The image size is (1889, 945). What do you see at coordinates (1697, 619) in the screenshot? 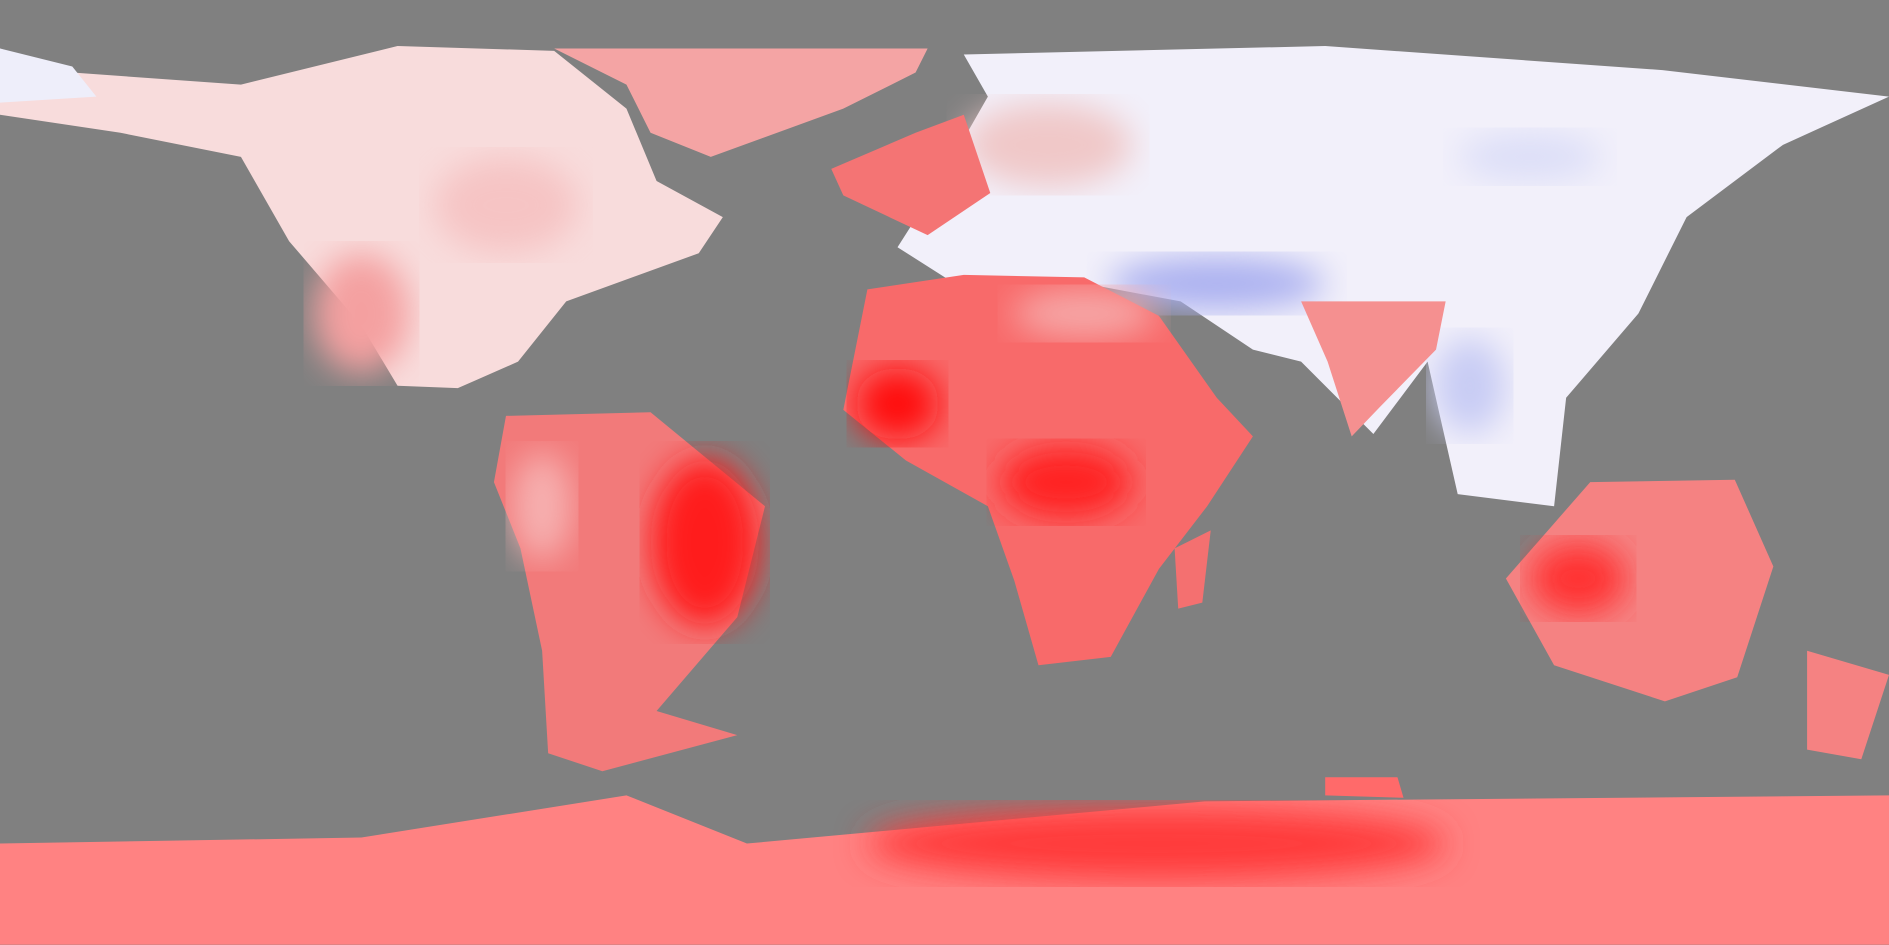
I see `oceania` at bounding box center [1697, 619].